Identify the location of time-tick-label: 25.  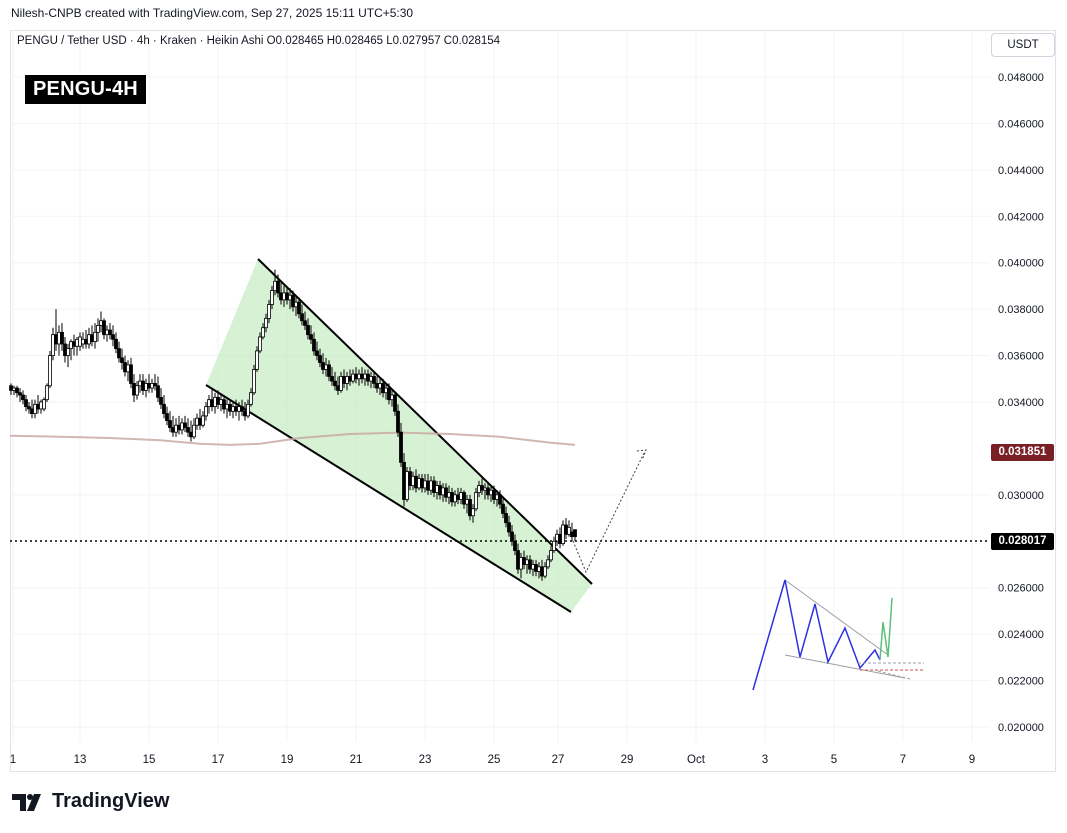
(494, 760).